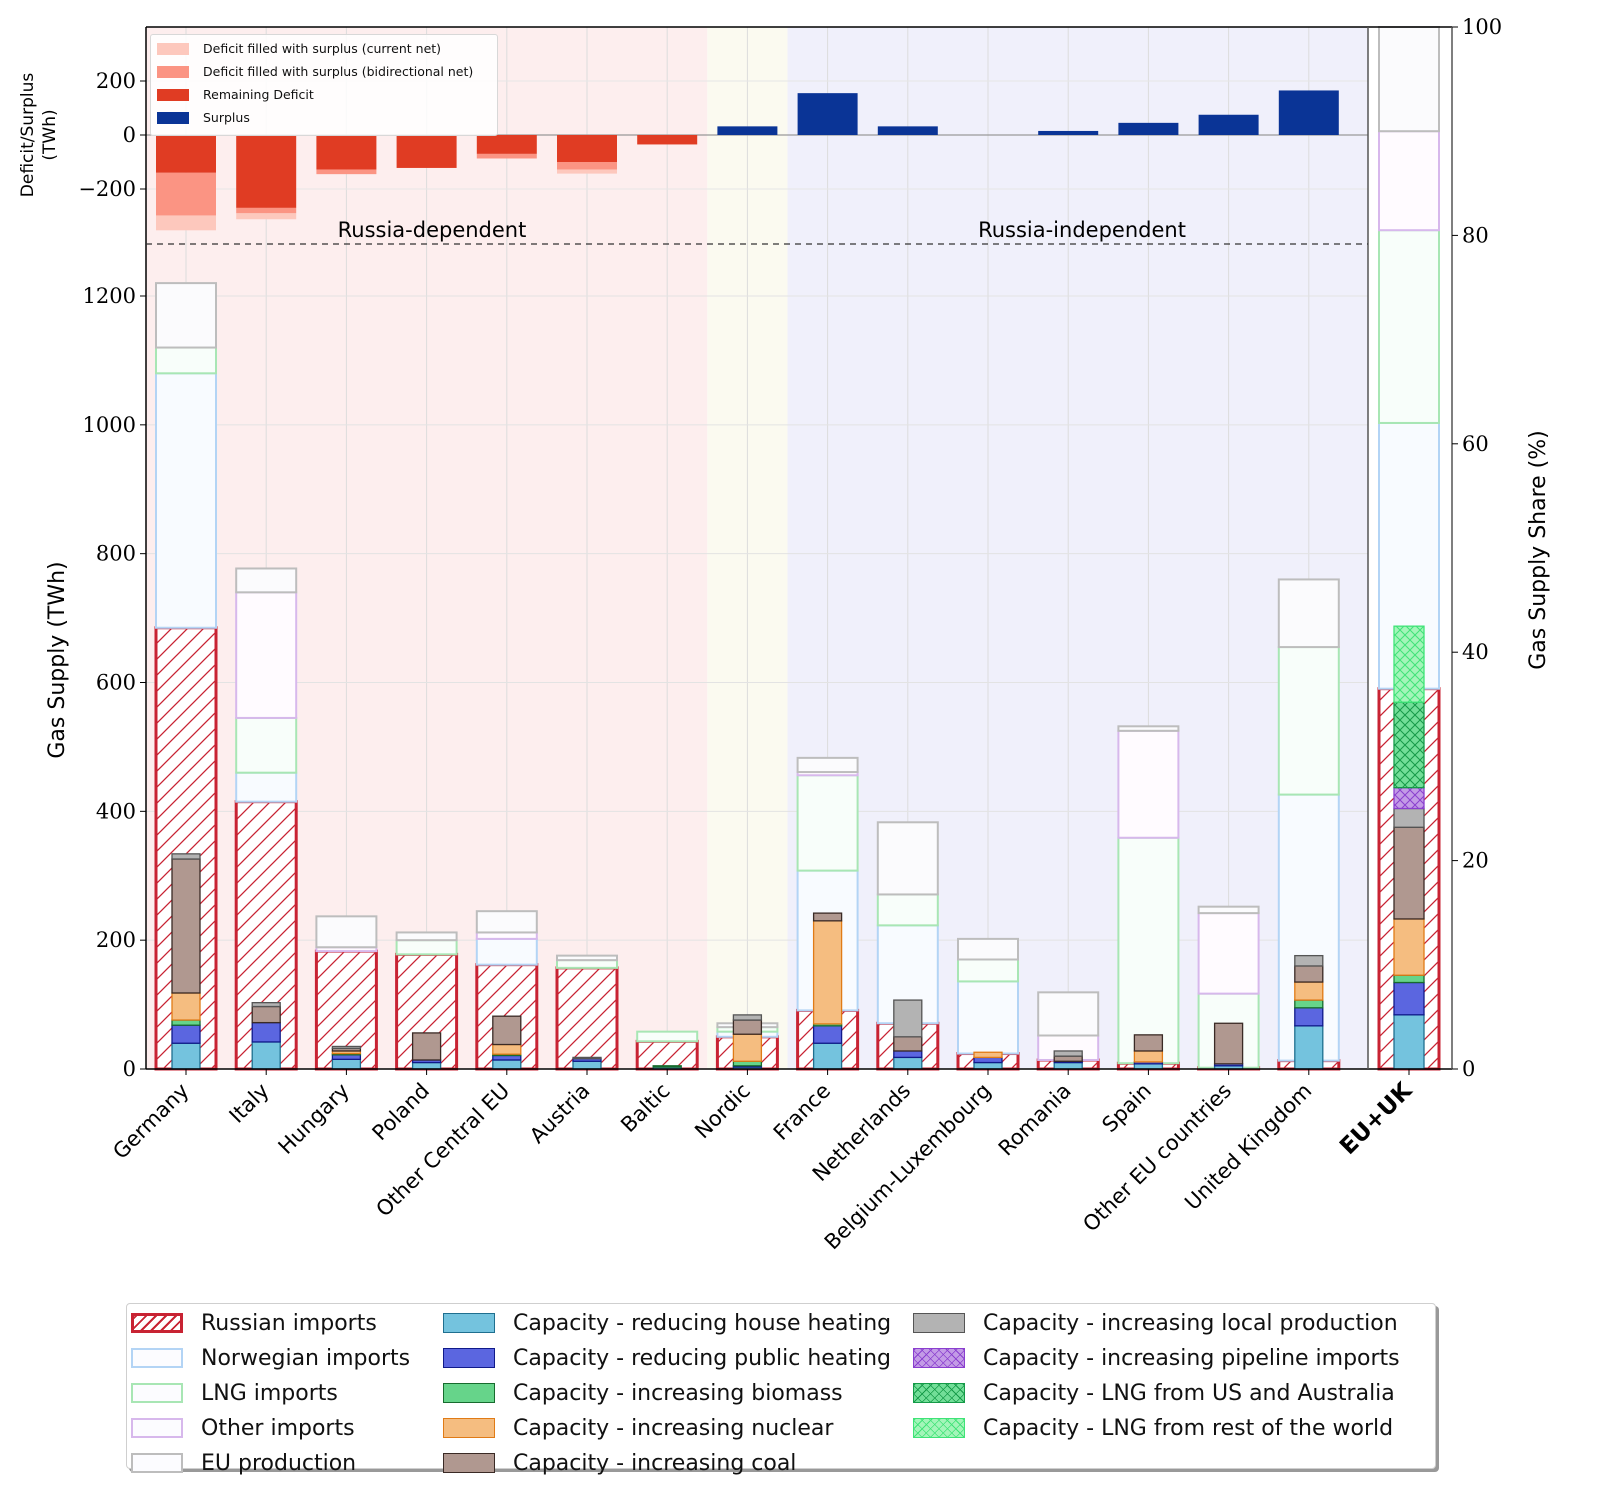  Describe the element at coordinates (249, 1103) in the screenshot. I see `x-tick-label: Italy` at that location.